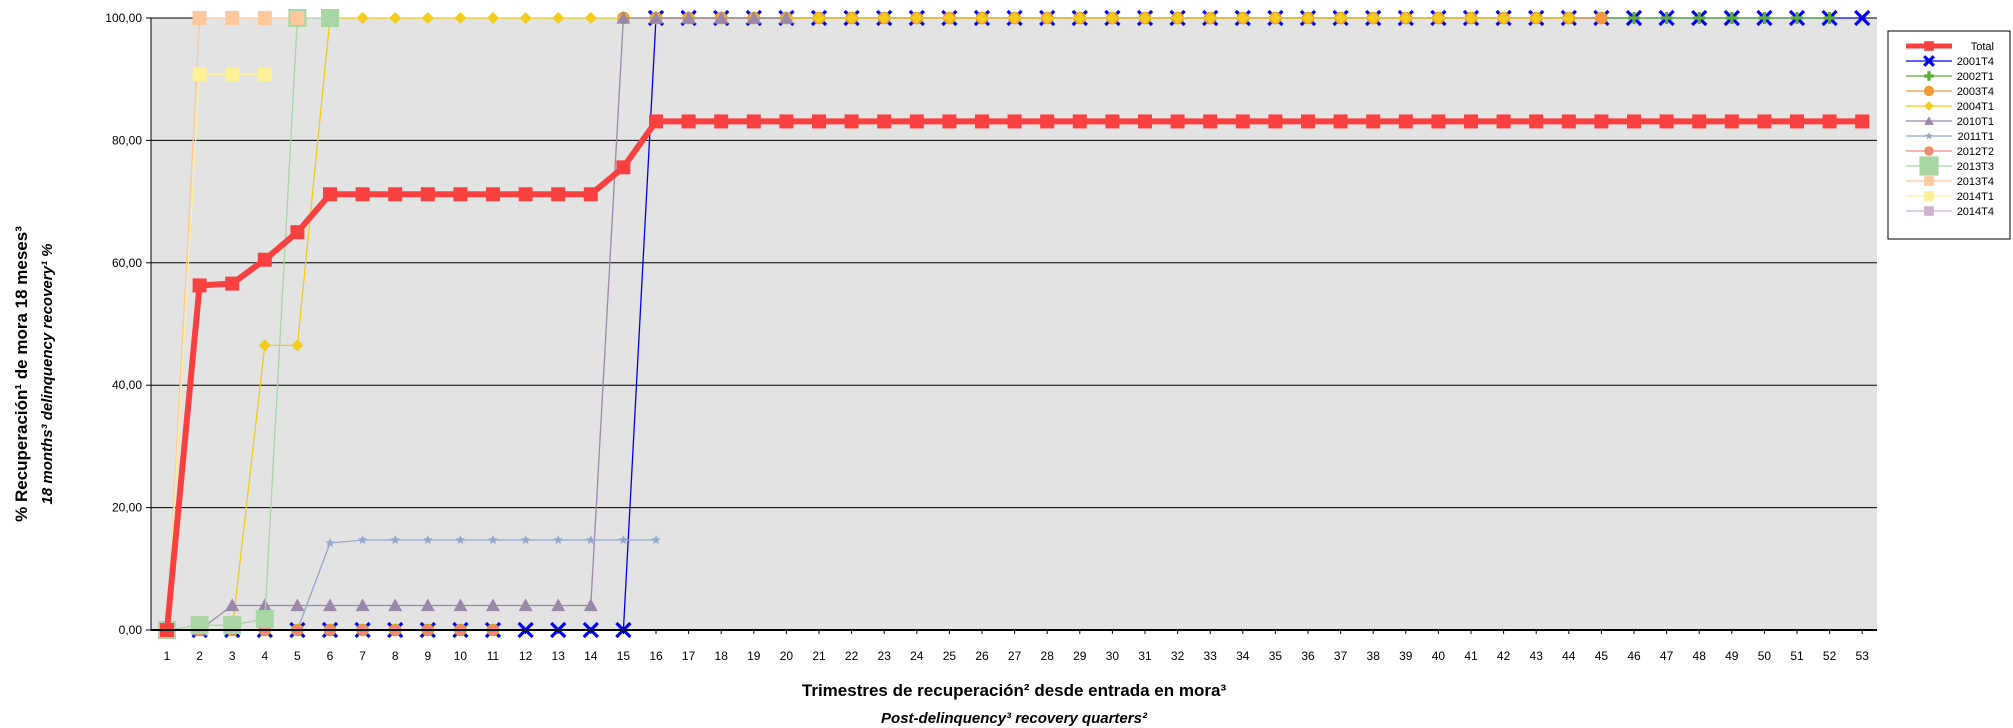 The height and width of the screenshot is (728, 2013). I want to click on x-tick-label: 3, so click(232, 656).